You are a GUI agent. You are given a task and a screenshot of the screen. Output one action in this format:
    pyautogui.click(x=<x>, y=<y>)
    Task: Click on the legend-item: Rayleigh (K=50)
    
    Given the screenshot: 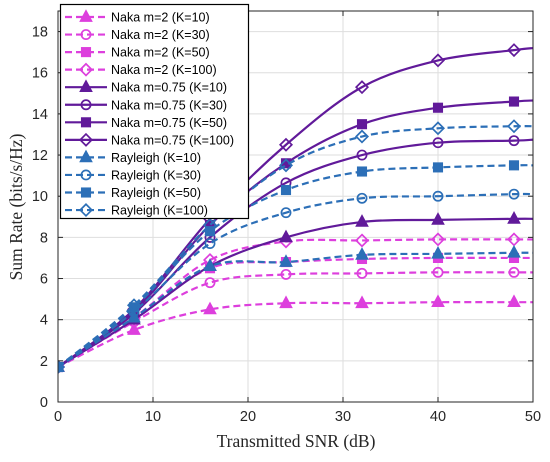 What is the action you would take?
    pyautogui.click(x=133, y=193)
    